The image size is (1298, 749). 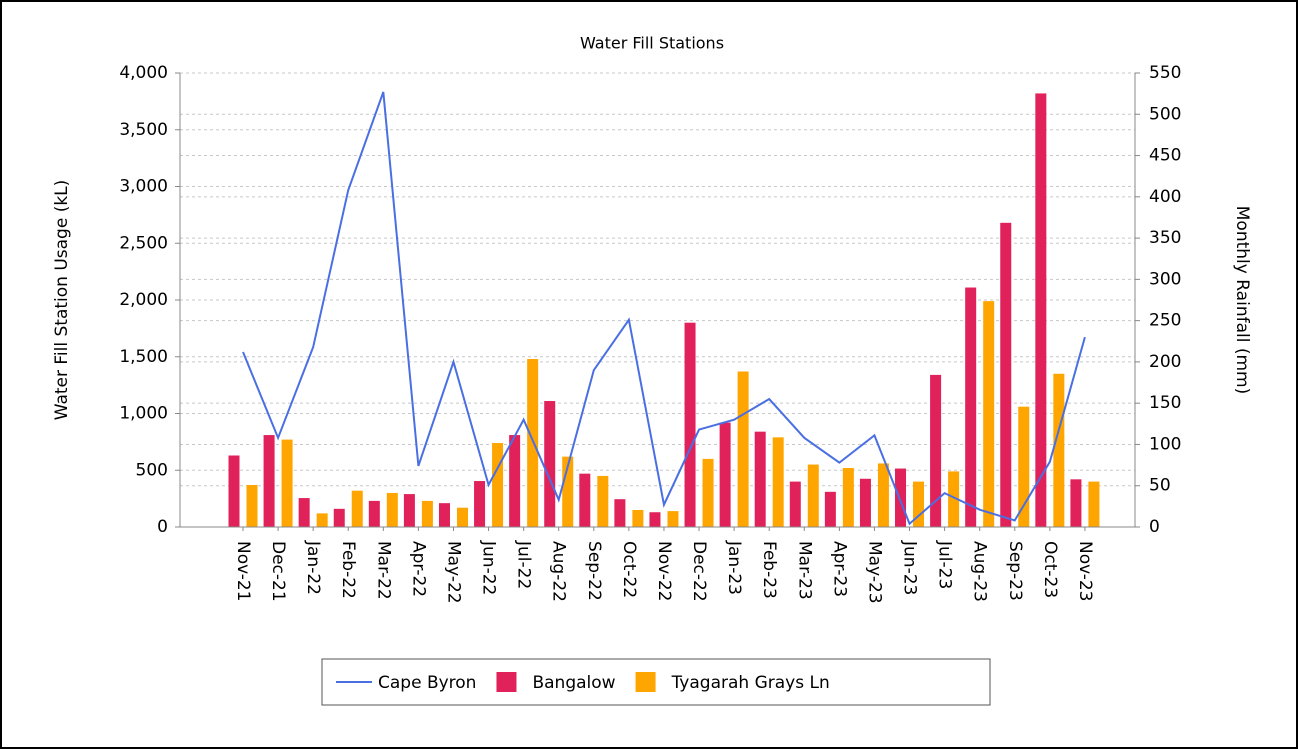 I want to click on y-tick-label: 2,500, so click(x=143, y=243).